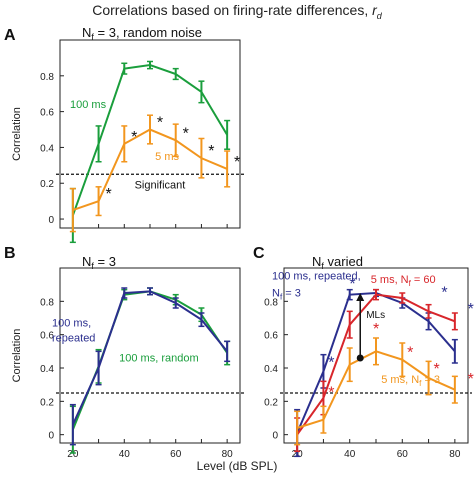  What do you see at coordinates (167, 157) in the screenshot?
I see `series-label-5ms: 5 ms` at bounding box center [167, 157].